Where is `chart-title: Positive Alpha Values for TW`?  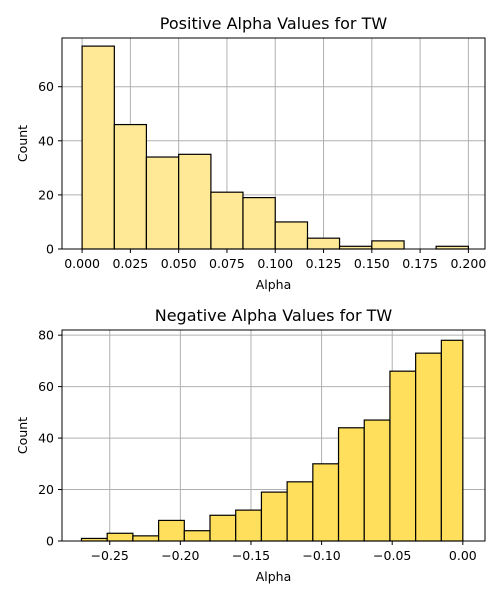
chart-title: Positive Alpha Values for TW is located at coordinates (274, 23).